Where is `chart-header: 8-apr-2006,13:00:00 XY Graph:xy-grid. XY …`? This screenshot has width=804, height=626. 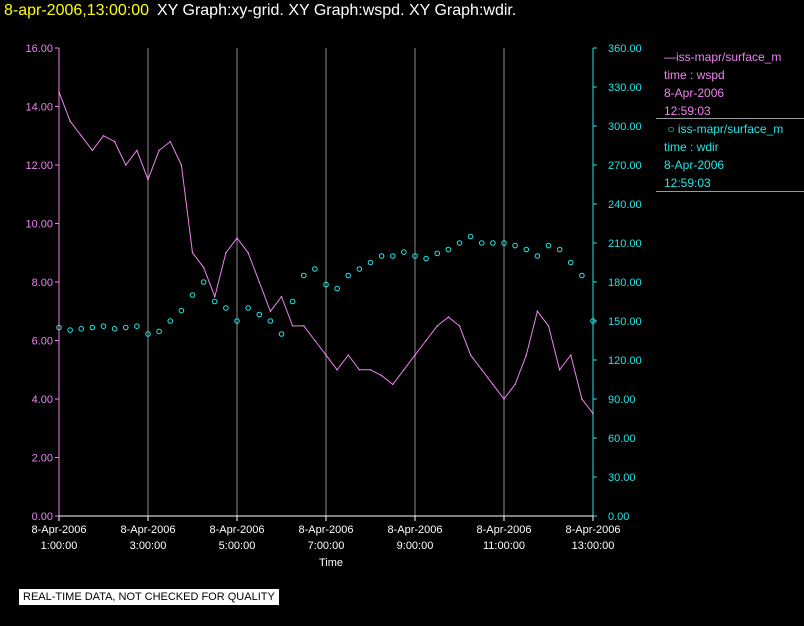
chart-header: 8-apr-2006,13:00:00 XY Graph:xy-grid. XY … is located at coordinates (260, 11).